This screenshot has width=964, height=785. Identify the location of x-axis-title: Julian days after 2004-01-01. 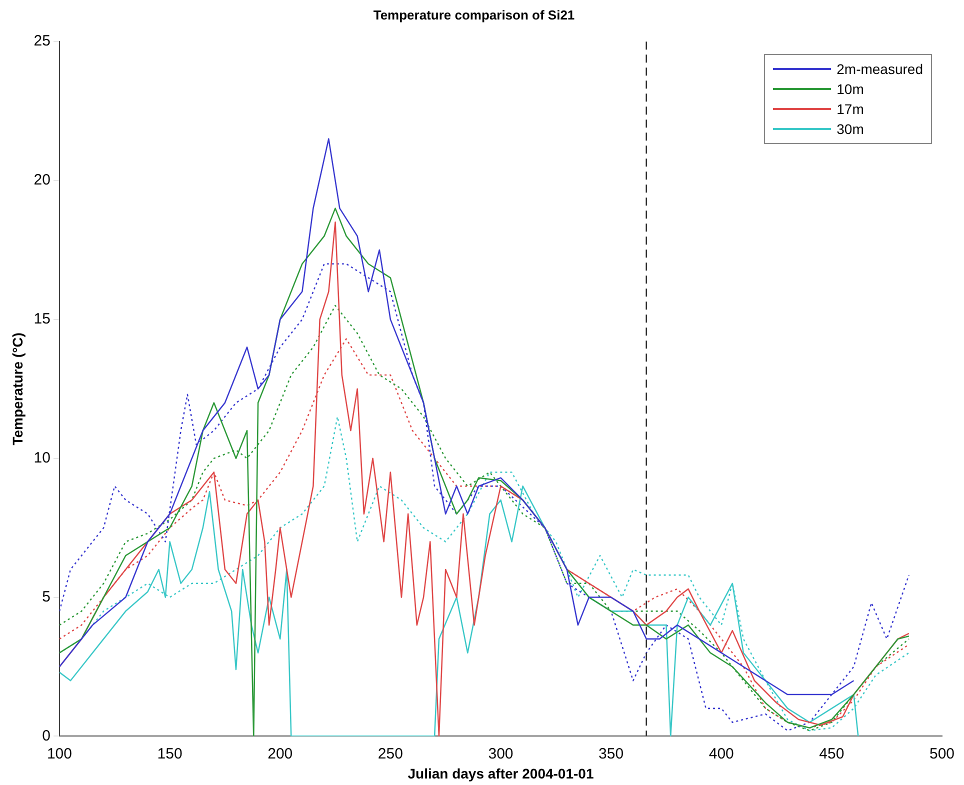
(501, 773).